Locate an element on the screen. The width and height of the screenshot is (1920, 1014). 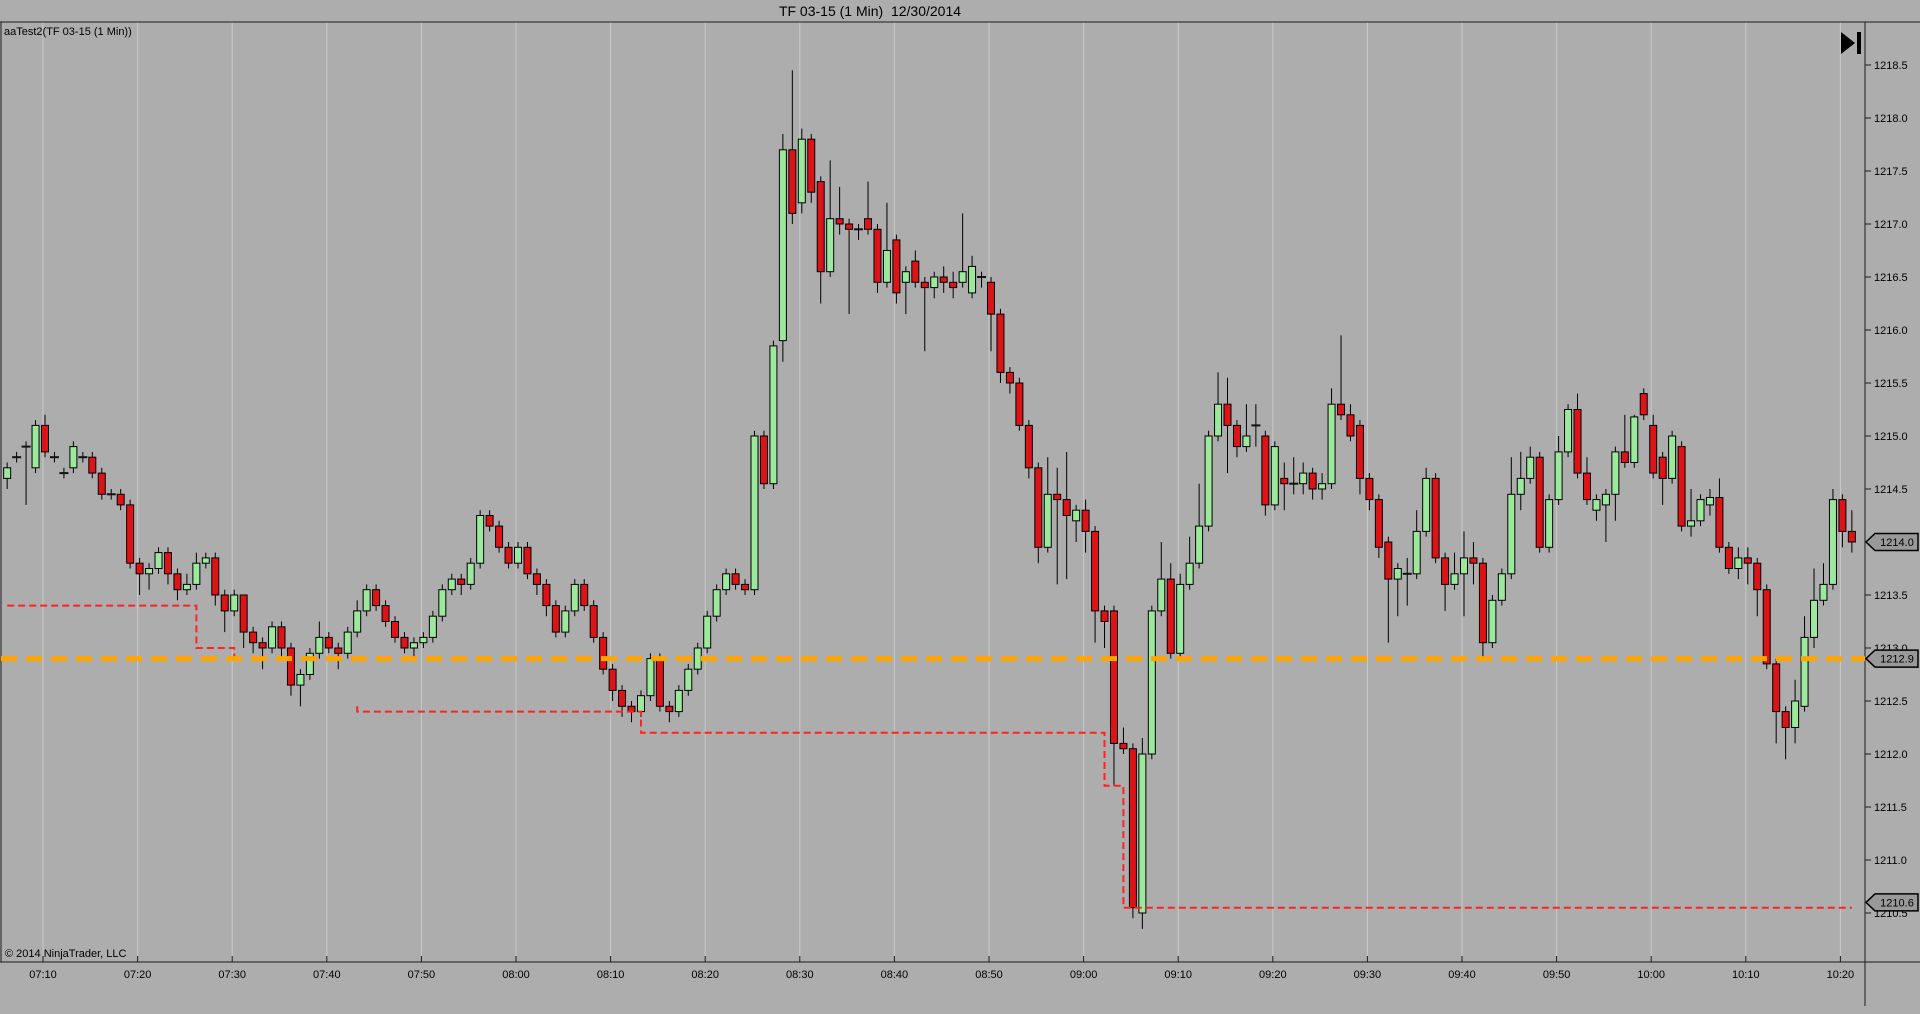
price-badge-1212.9 is located at coordinates (1891, 658).